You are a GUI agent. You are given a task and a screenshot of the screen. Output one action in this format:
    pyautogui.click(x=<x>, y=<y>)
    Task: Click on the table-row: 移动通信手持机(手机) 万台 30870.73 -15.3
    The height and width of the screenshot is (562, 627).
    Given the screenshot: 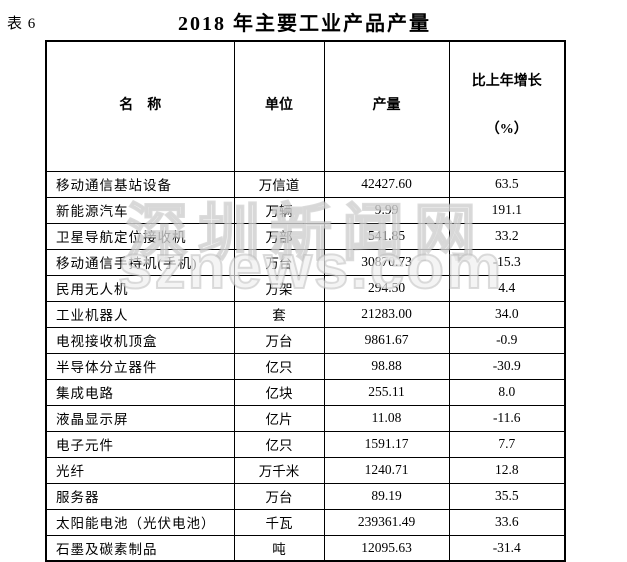 What is the action you would take?
    pyautogui.click(x=305, y=262)
    